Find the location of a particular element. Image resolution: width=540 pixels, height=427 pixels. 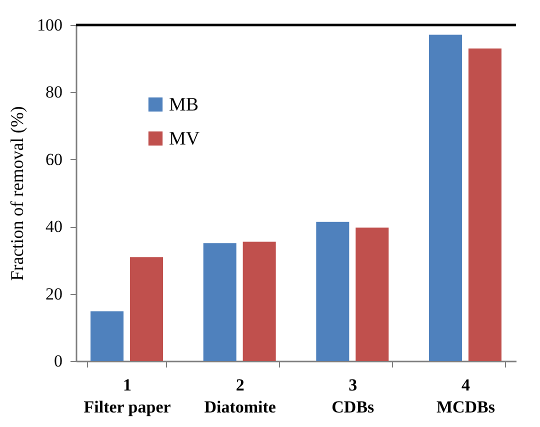

legend-label: MB is located at coordinates (184, 105).